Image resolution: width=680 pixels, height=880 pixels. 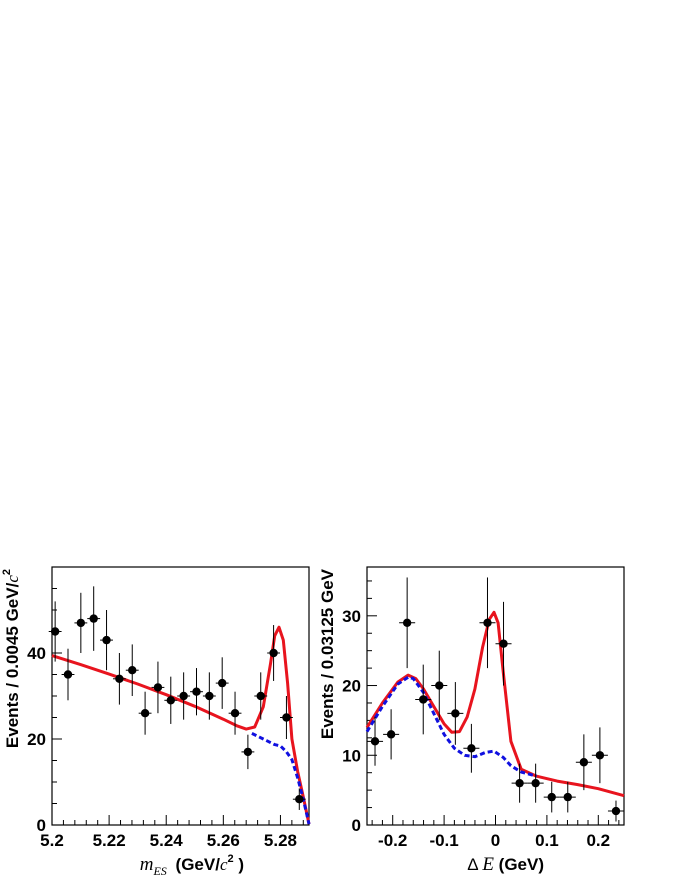 I want to click on y-axis-text: Events / 0.0045 GeV/, so click(x=12, y=665).